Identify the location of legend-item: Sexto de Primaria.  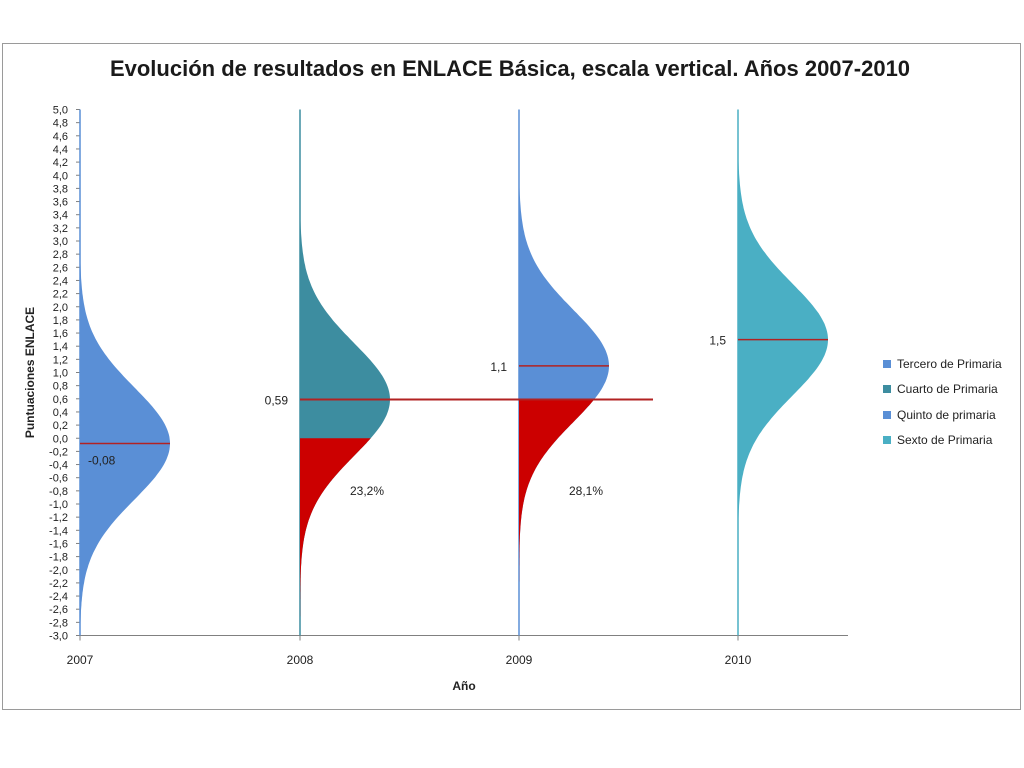
(942, 441).